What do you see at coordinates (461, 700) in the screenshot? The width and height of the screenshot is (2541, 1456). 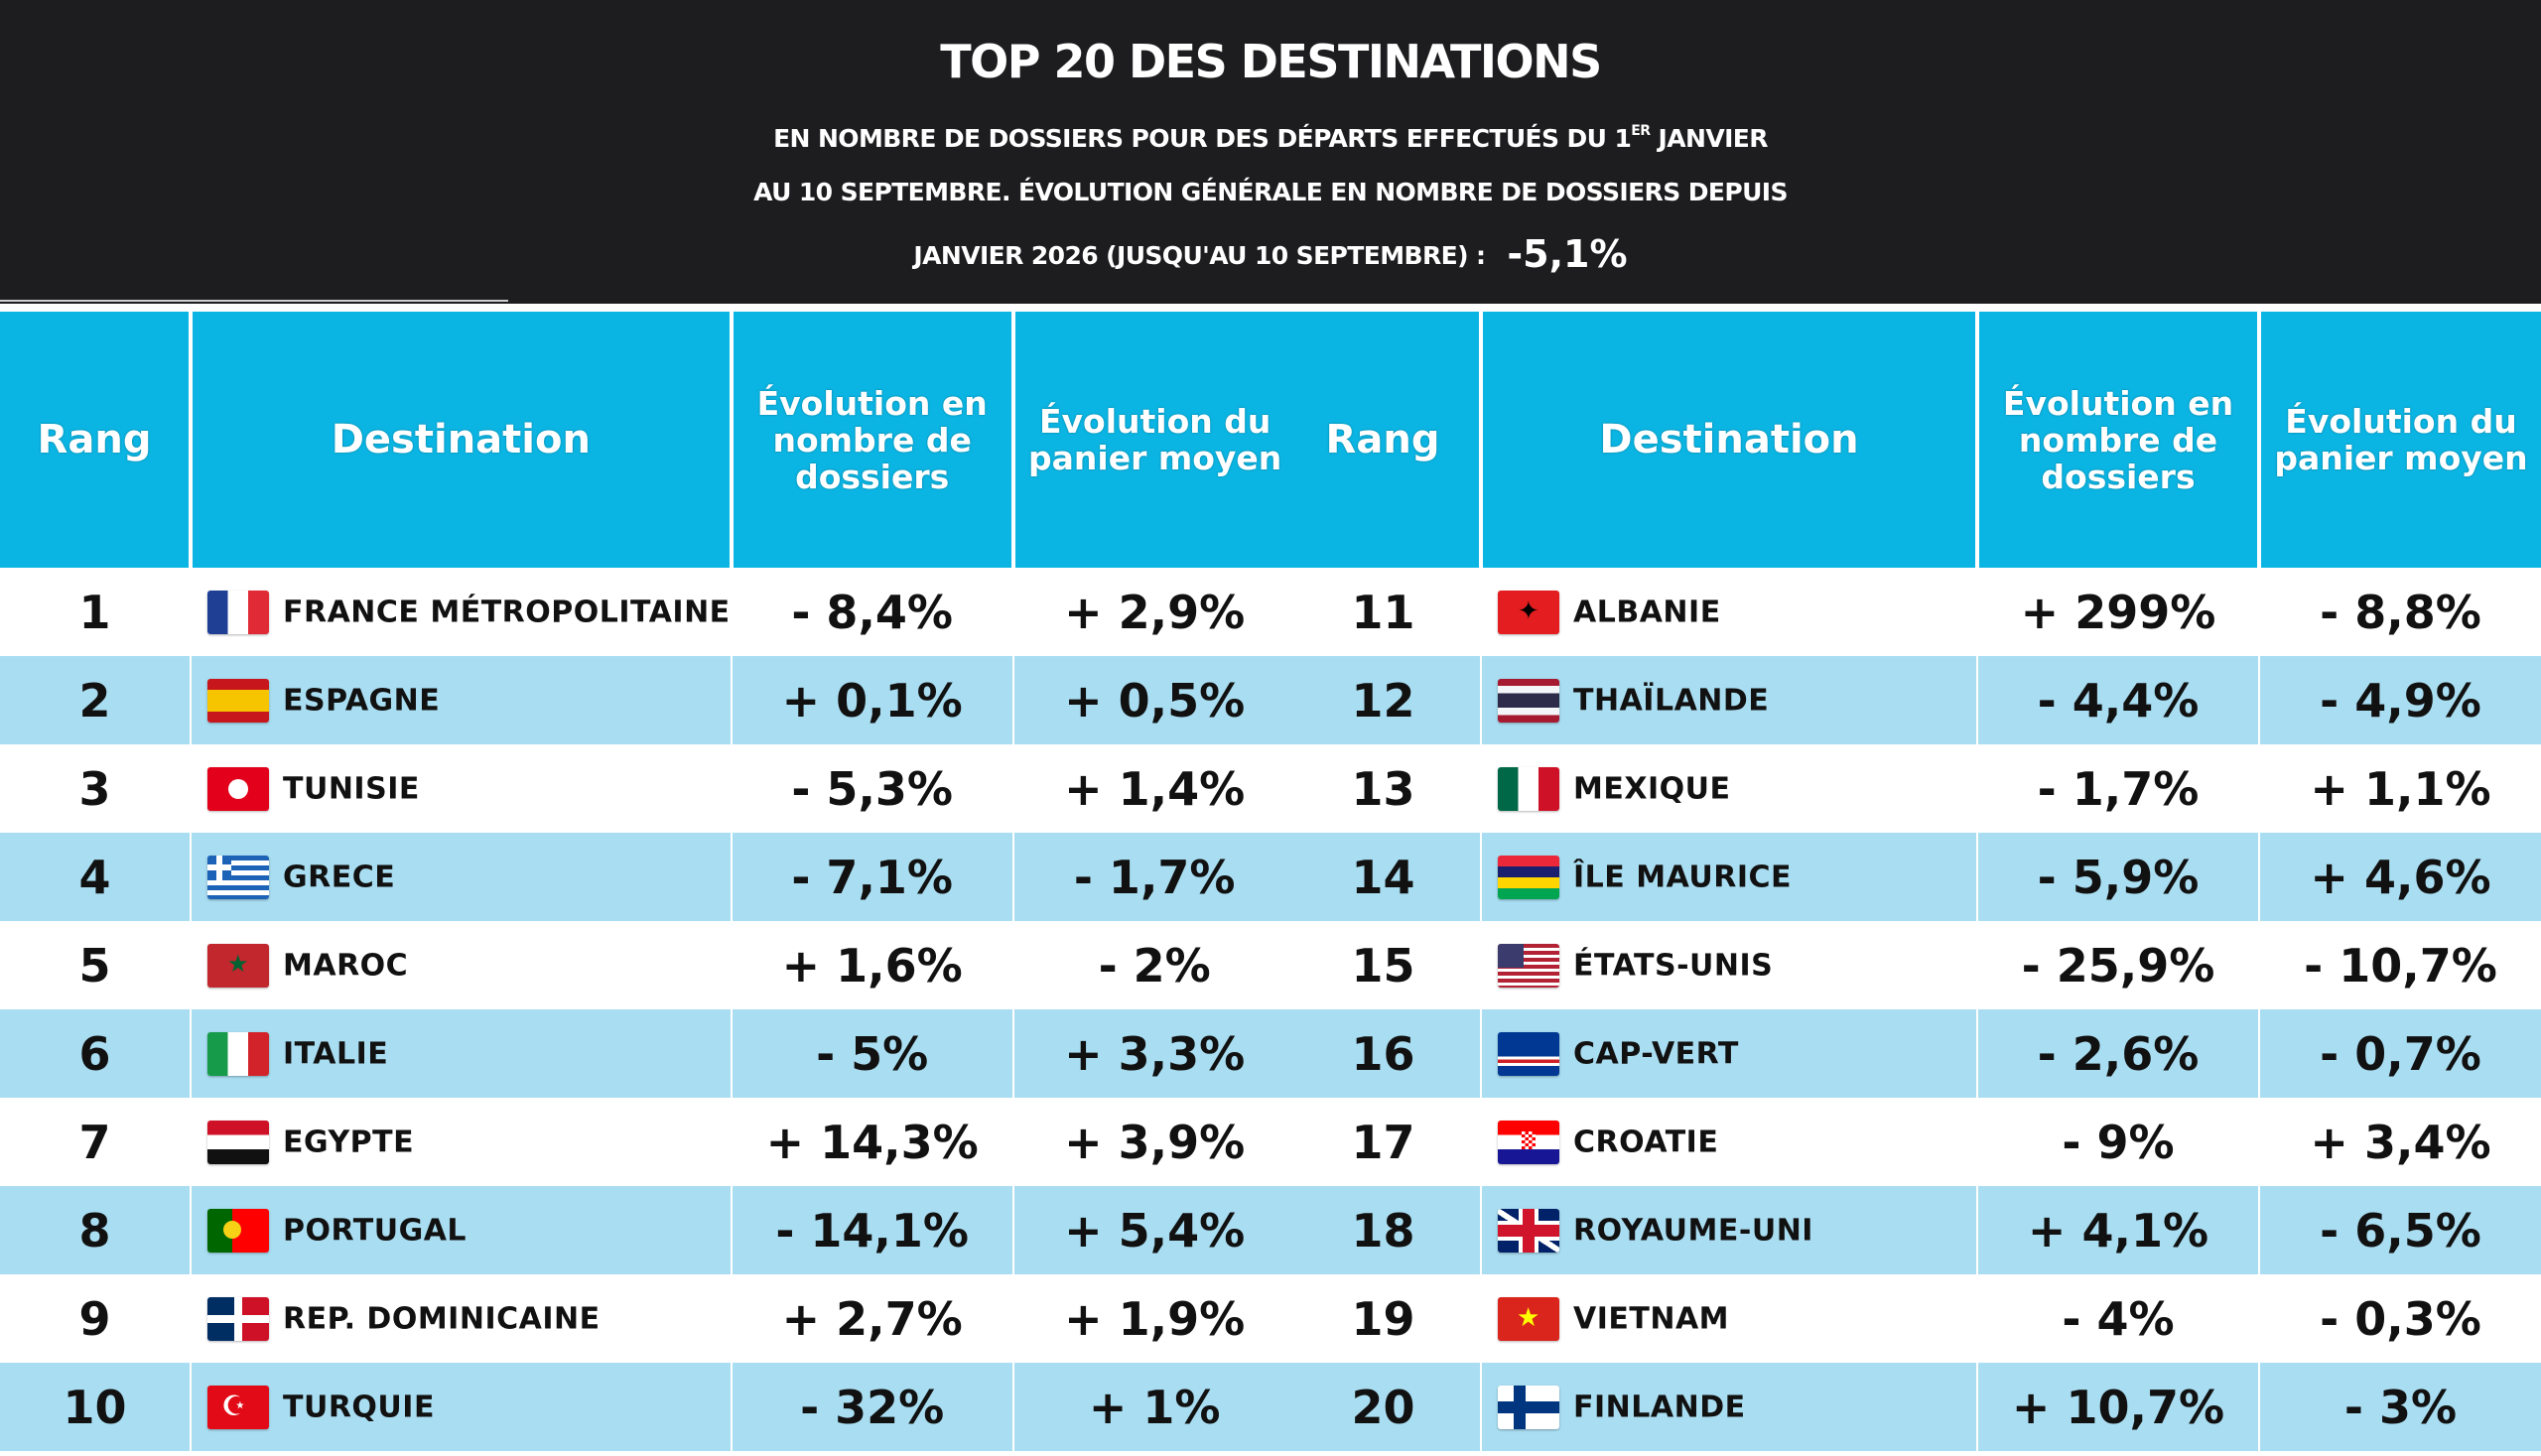 I see `destination-cell: ESPAGNE` at bounding box center [461, 700].